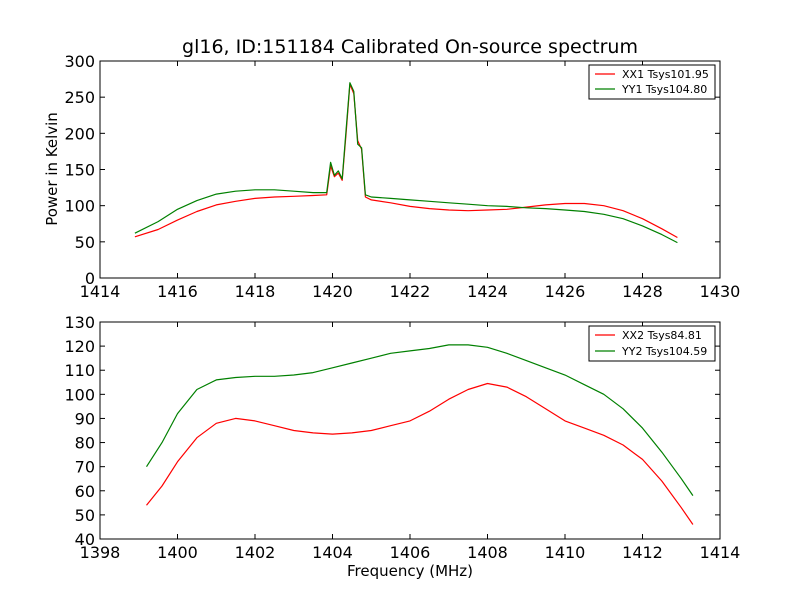 The image size is (800, 600). What do you see at coordinates (642, 291) in the screenshot?
I see `x-tick-label: 1428` at bounding box center [642, 291].